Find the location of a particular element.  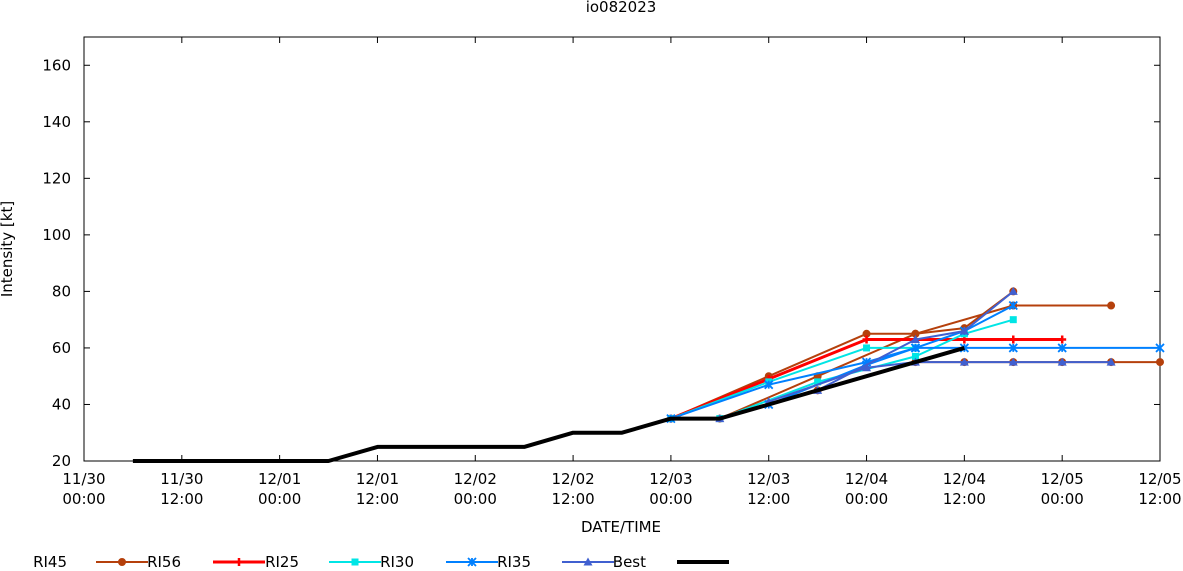

y-tick-label: 20 is located at coordinates (61, 461).